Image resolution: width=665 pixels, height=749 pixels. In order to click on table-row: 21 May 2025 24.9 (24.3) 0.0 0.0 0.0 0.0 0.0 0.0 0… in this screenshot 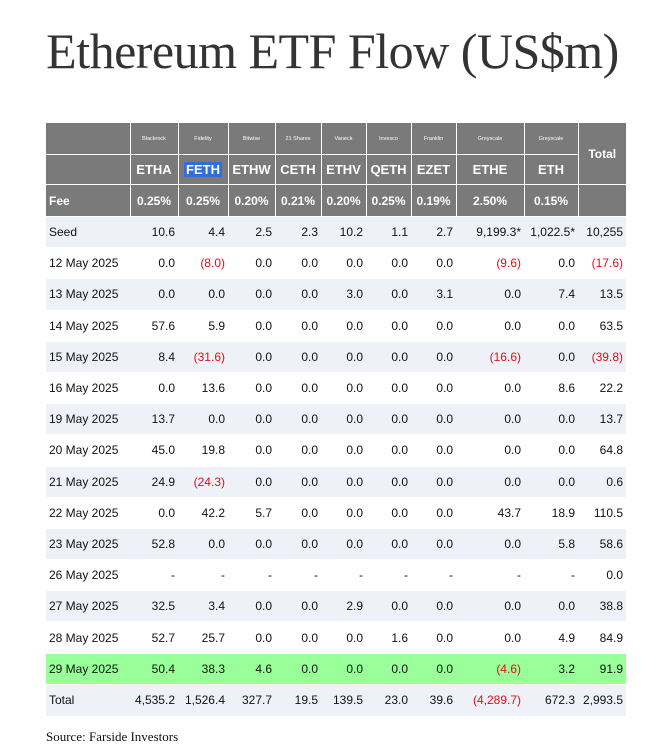, I will do `click(336, 481)`.